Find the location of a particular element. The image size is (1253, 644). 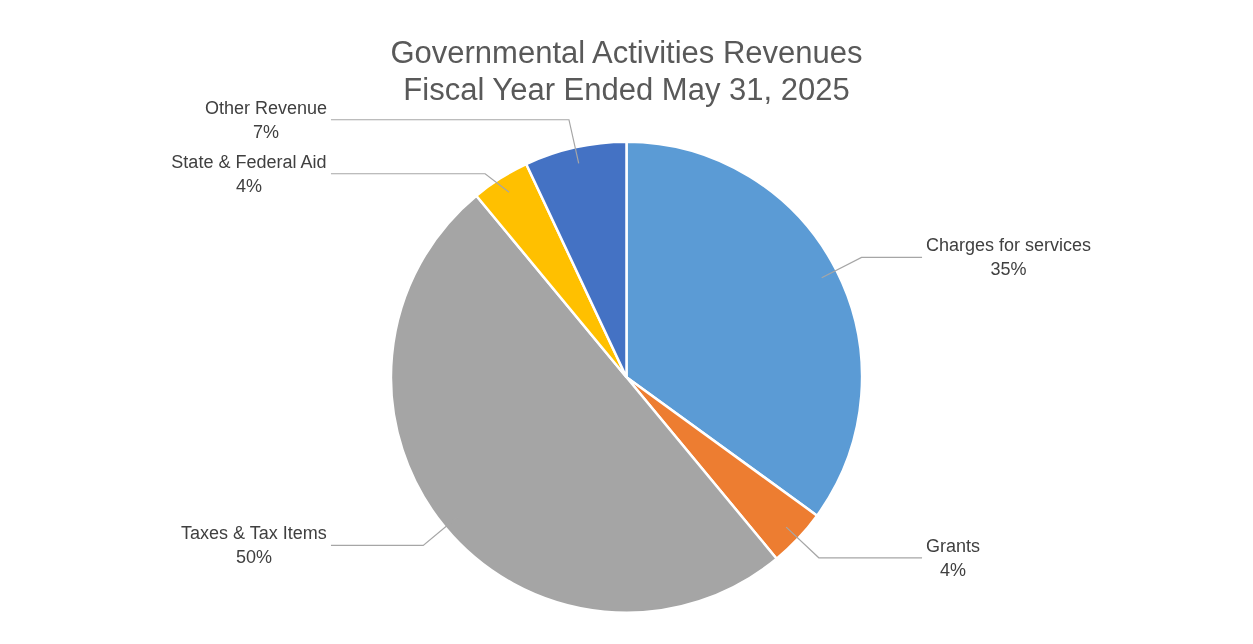

slice-label: Other Revenue is located at coordinates (265, 107).